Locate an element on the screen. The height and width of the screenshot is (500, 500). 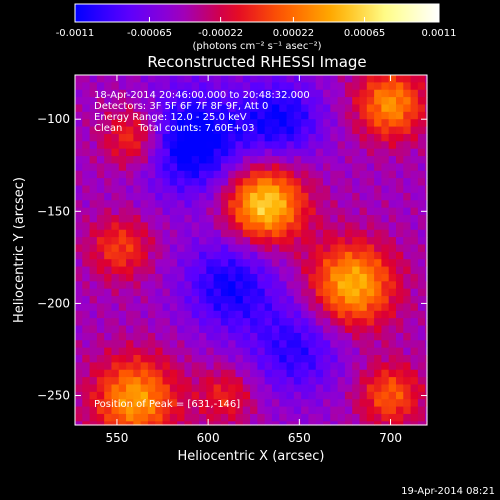
x-tick-label: 700 is located at coordinates (390, 438).